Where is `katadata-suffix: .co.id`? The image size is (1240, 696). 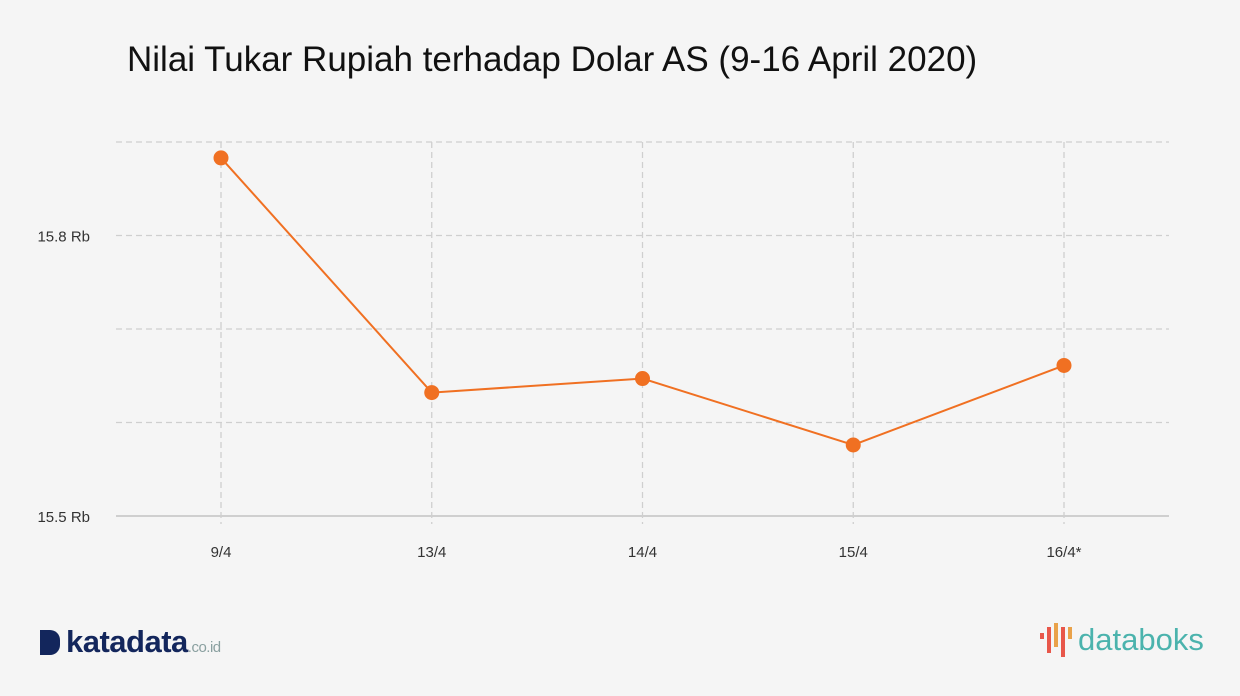 katadata-suffix: .co.id is located at coordinates (204, 647).